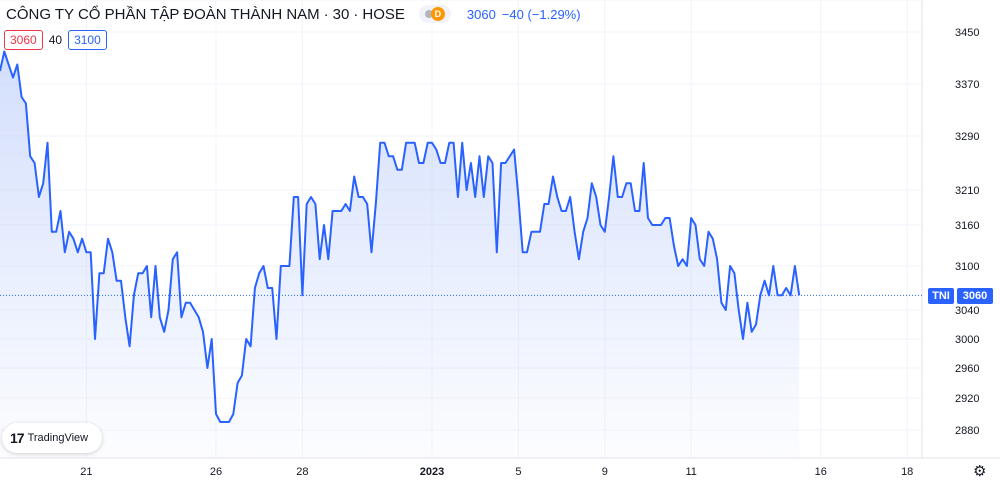 This screenshot has width=1000, height=485. I want to click on price-tick-label: 2880, so click(967, 431).